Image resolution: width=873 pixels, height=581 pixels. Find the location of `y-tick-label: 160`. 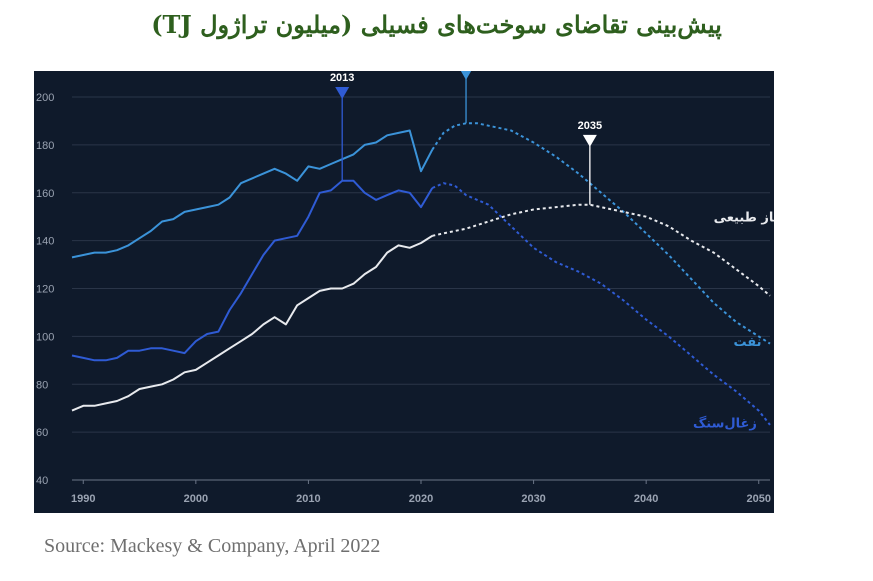

y-tick-label: 160 is located at coordinates (45, 194).